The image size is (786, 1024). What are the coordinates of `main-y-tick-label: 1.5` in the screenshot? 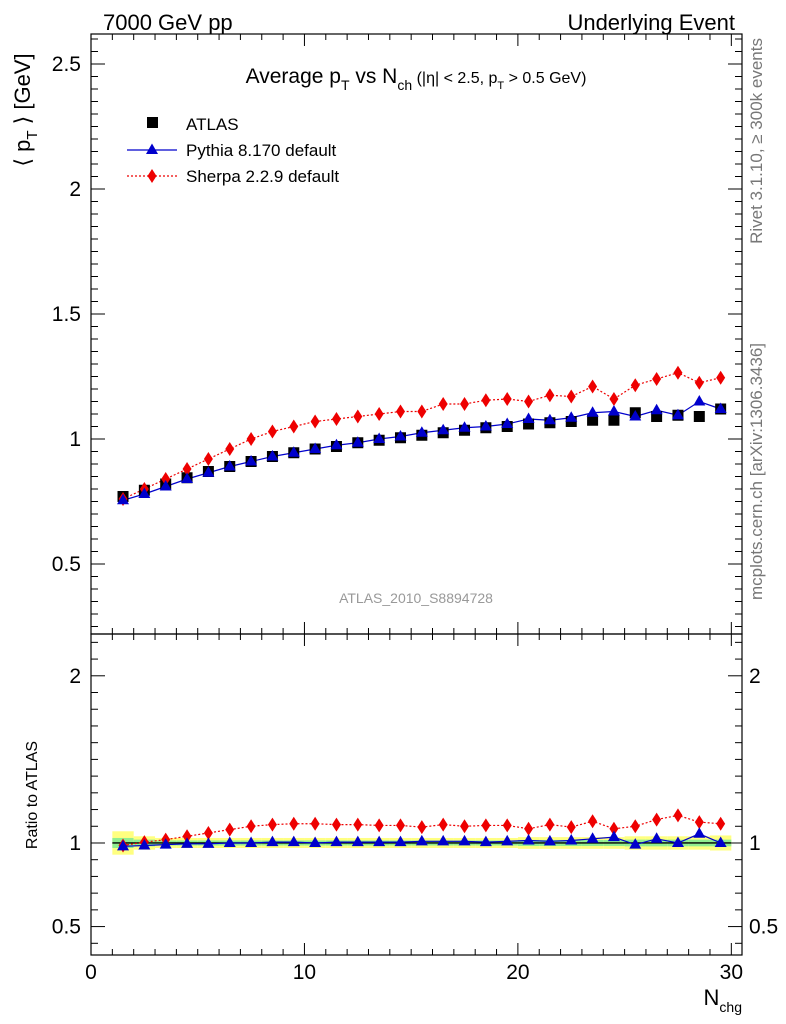 It's located at (66, 314).